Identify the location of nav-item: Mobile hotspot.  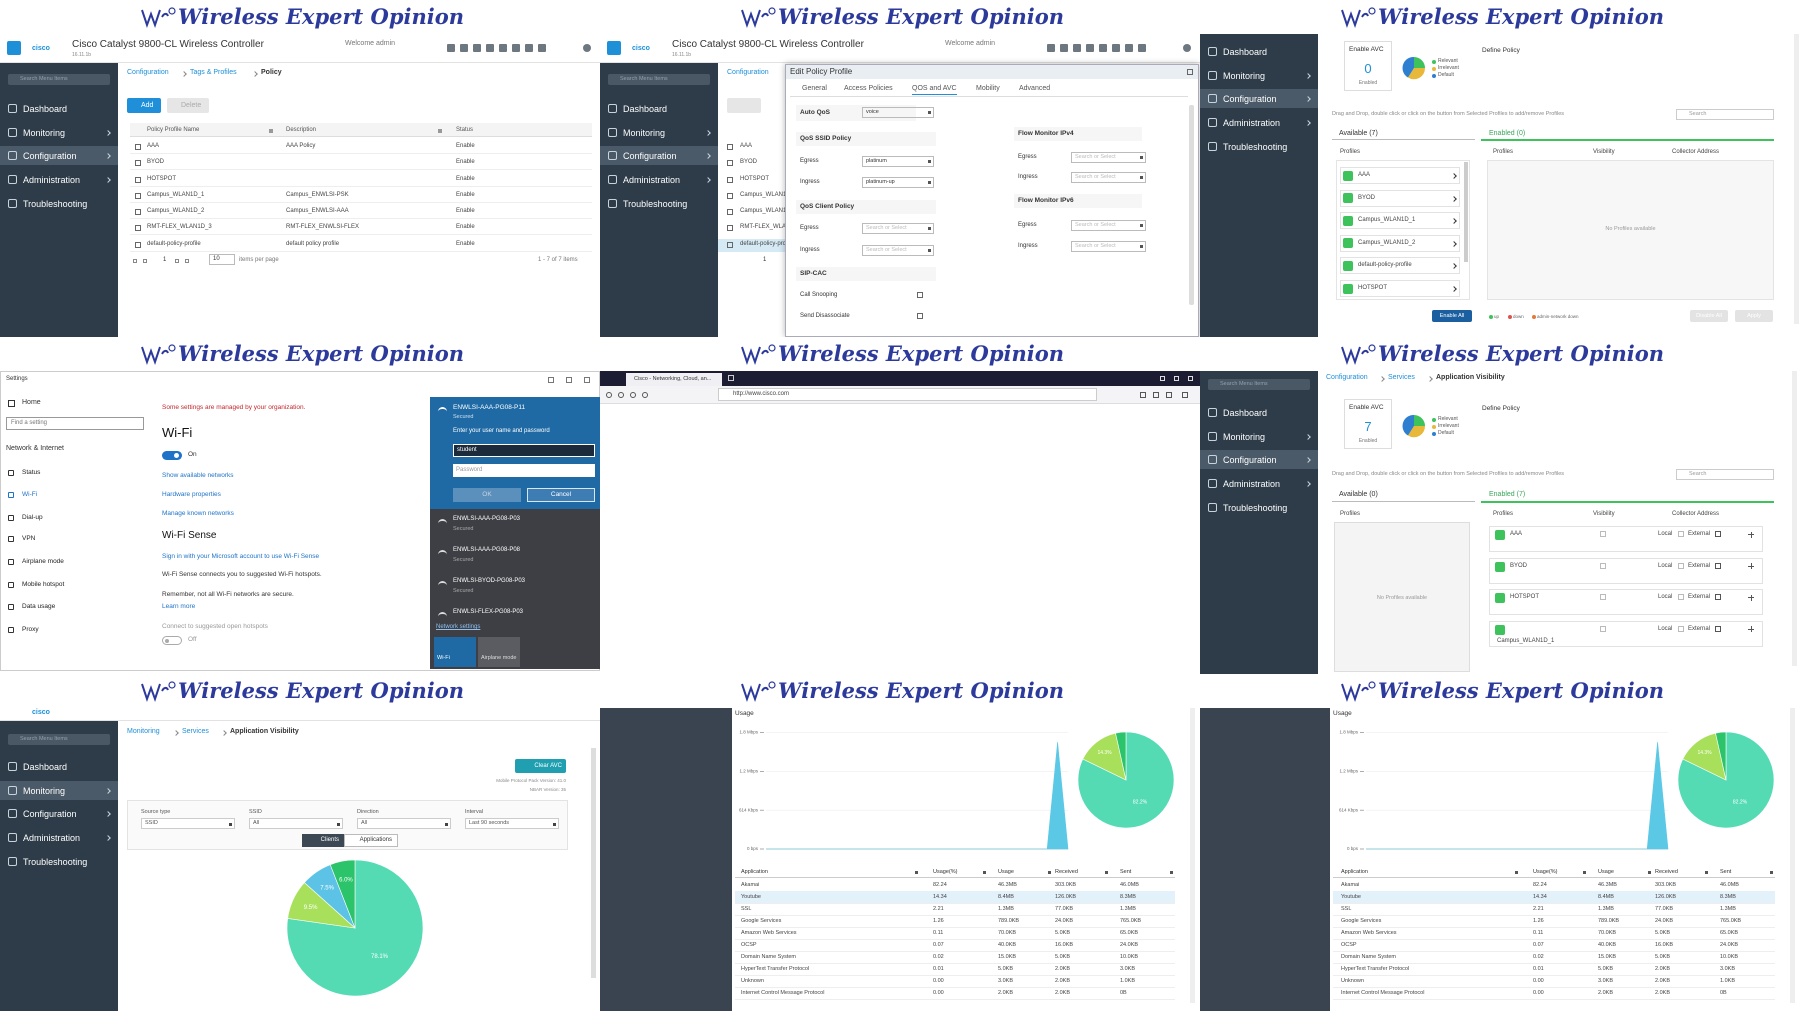
(43, 584).